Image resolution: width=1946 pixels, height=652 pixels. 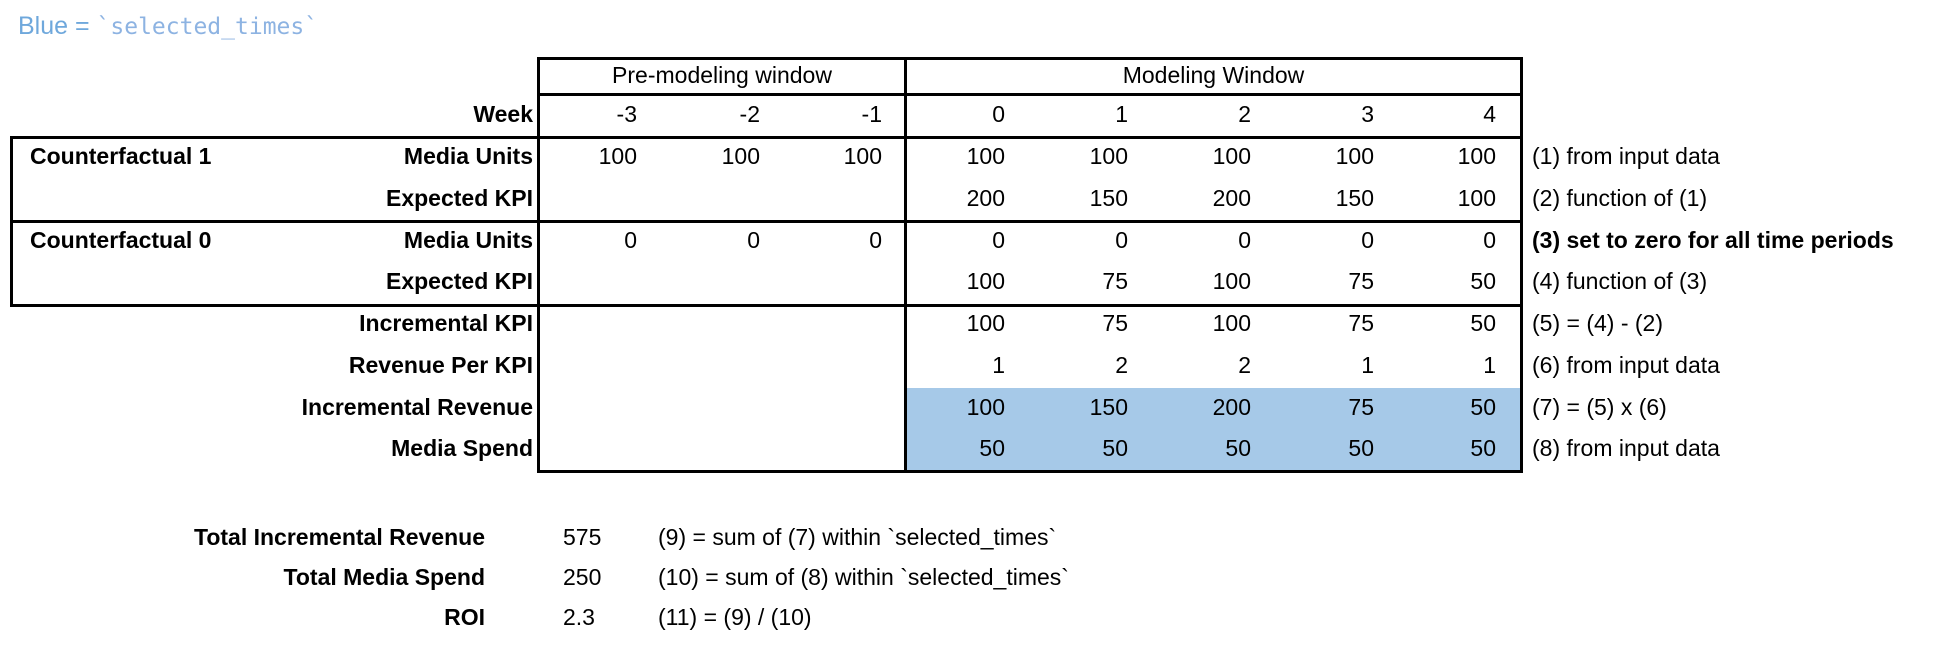 What do you see at coordinates (735, 617) in the screenshot?
I see `summary-annotation: (11) = (9) / (10)` at bounding box center [735, 617].